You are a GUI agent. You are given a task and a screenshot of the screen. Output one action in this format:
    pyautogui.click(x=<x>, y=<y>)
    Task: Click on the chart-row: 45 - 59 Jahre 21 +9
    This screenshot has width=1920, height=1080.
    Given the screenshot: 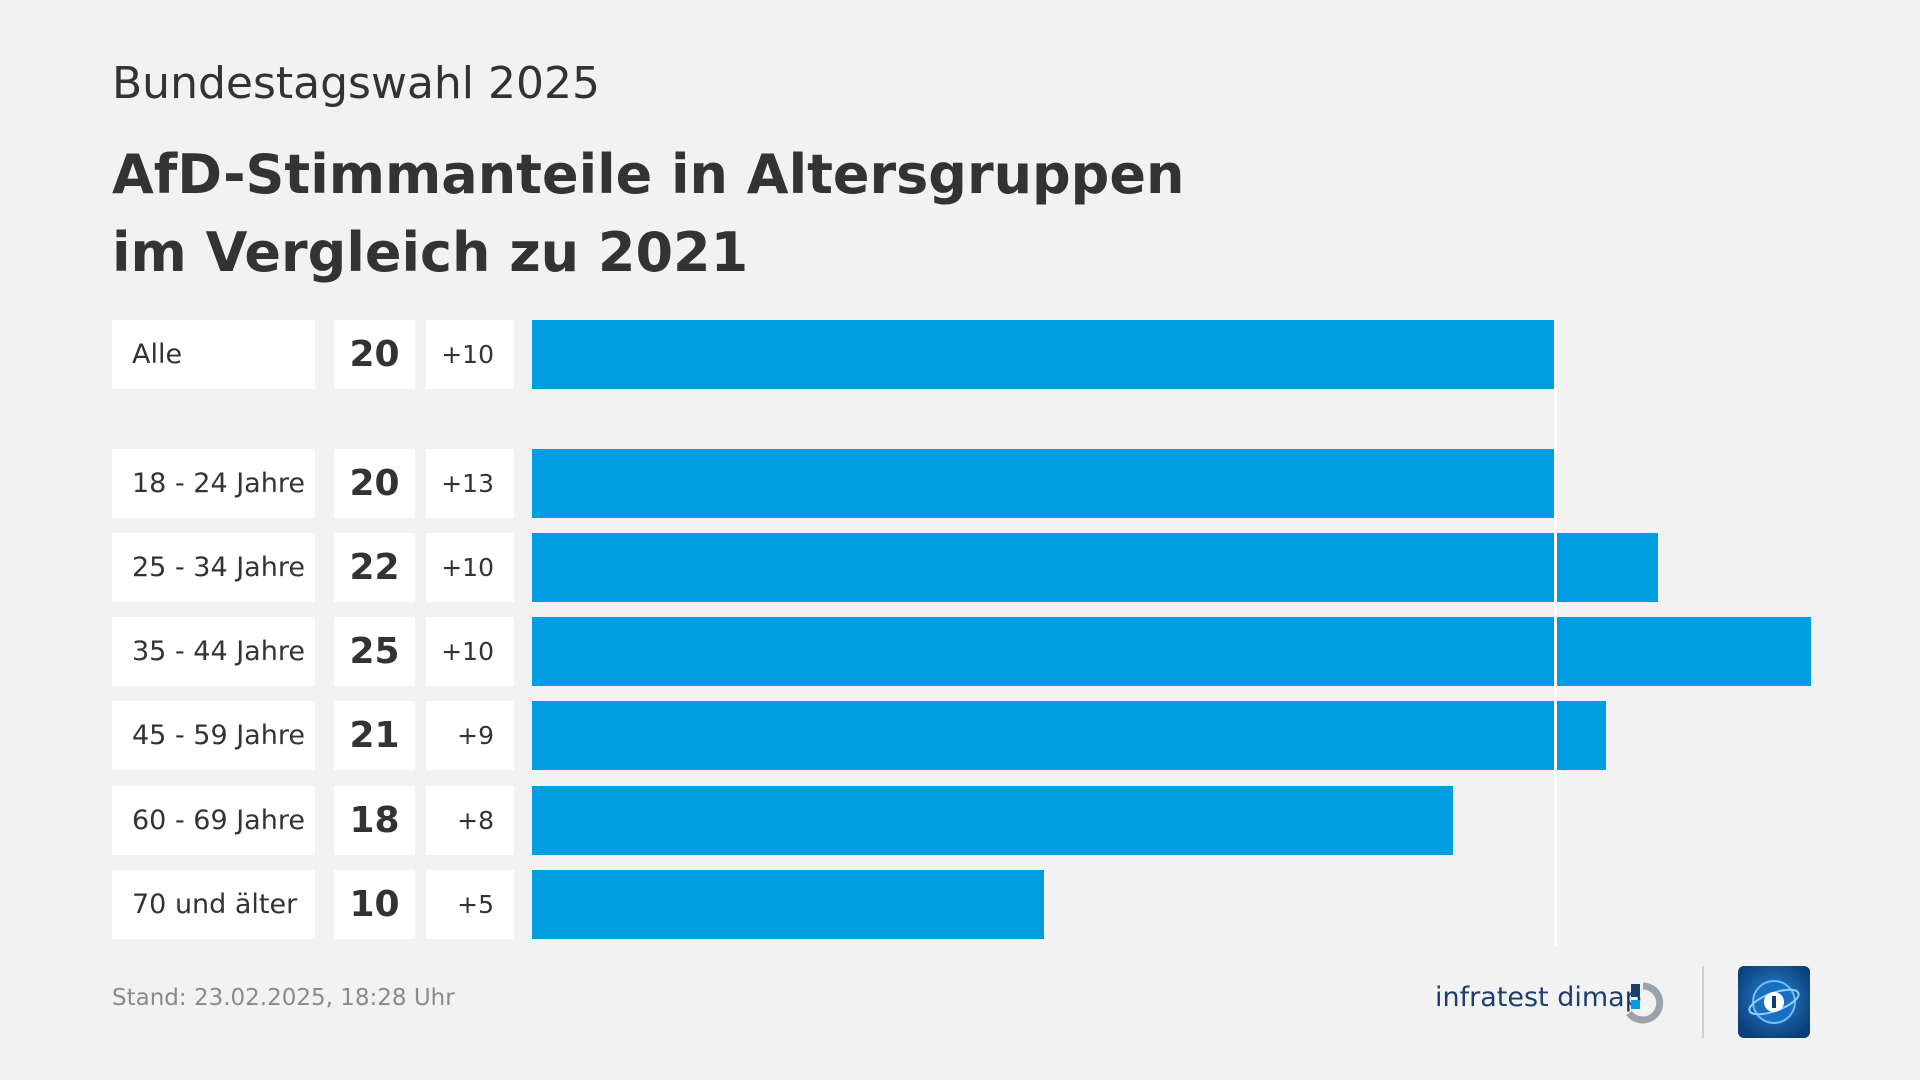 What is the action you would take?
    pyautogui.click(x=960, y=735)
    